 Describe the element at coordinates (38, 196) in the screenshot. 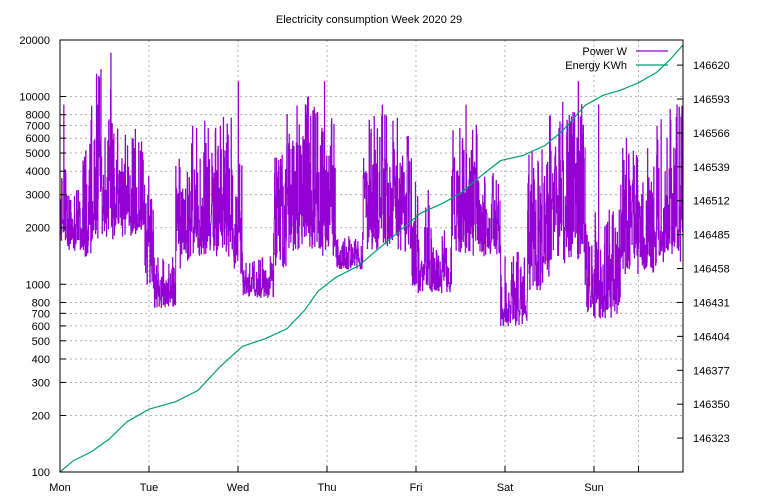

I see `y-left-tick-label: 3000` at that location.